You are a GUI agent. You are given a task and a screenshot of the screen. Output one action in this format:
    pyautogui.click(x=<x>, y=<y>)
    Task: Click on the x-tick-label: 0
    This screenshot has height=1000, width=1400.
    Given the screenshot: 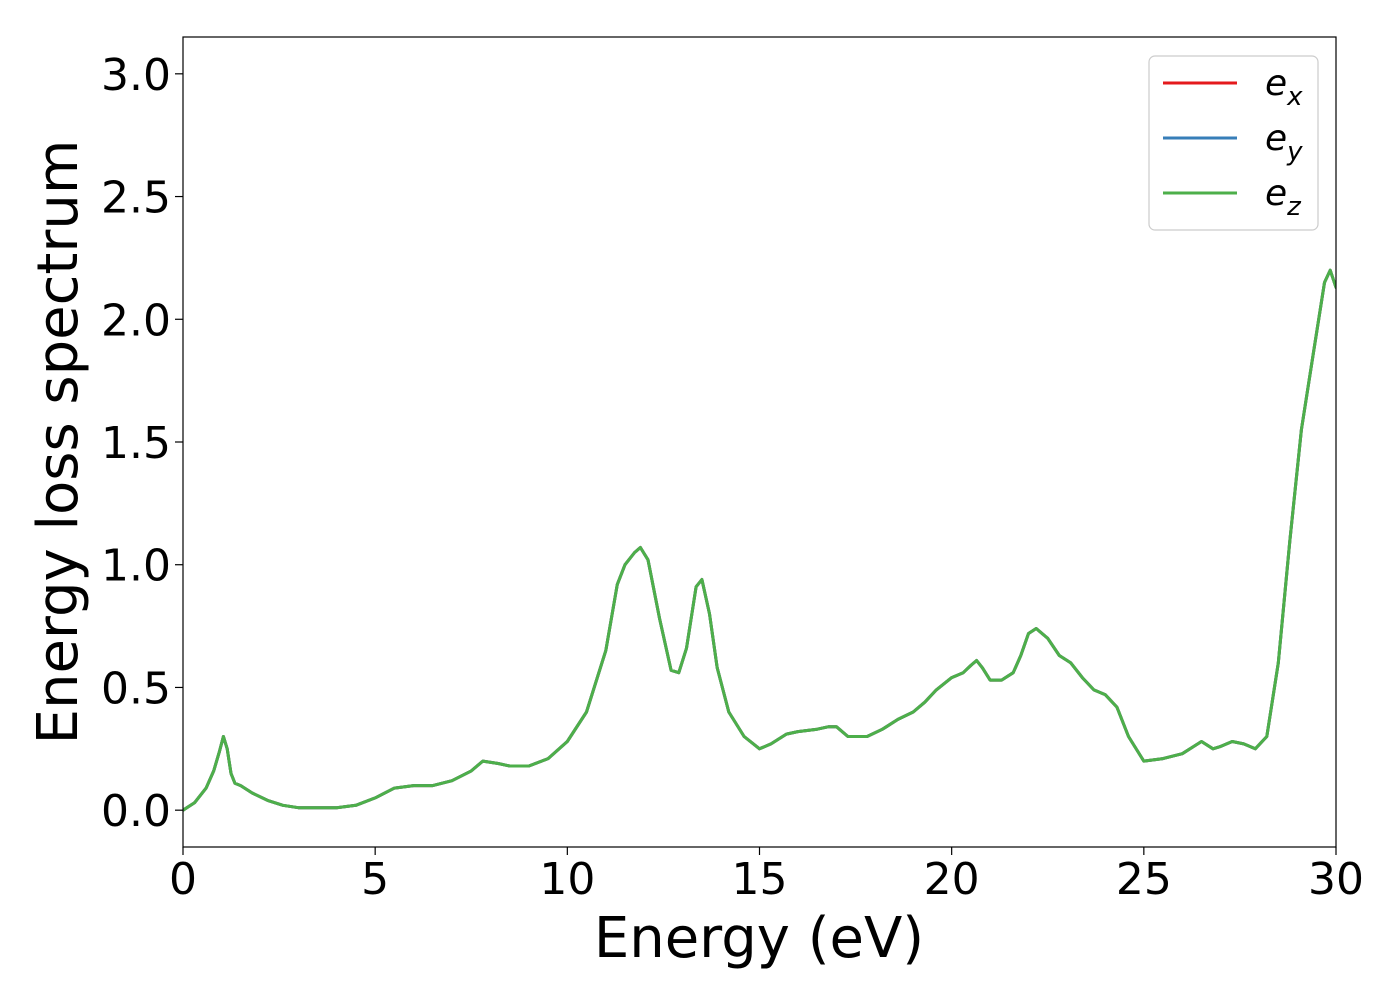 What is the action you would take?
    pyautogui.click(x=183, y=879)
    